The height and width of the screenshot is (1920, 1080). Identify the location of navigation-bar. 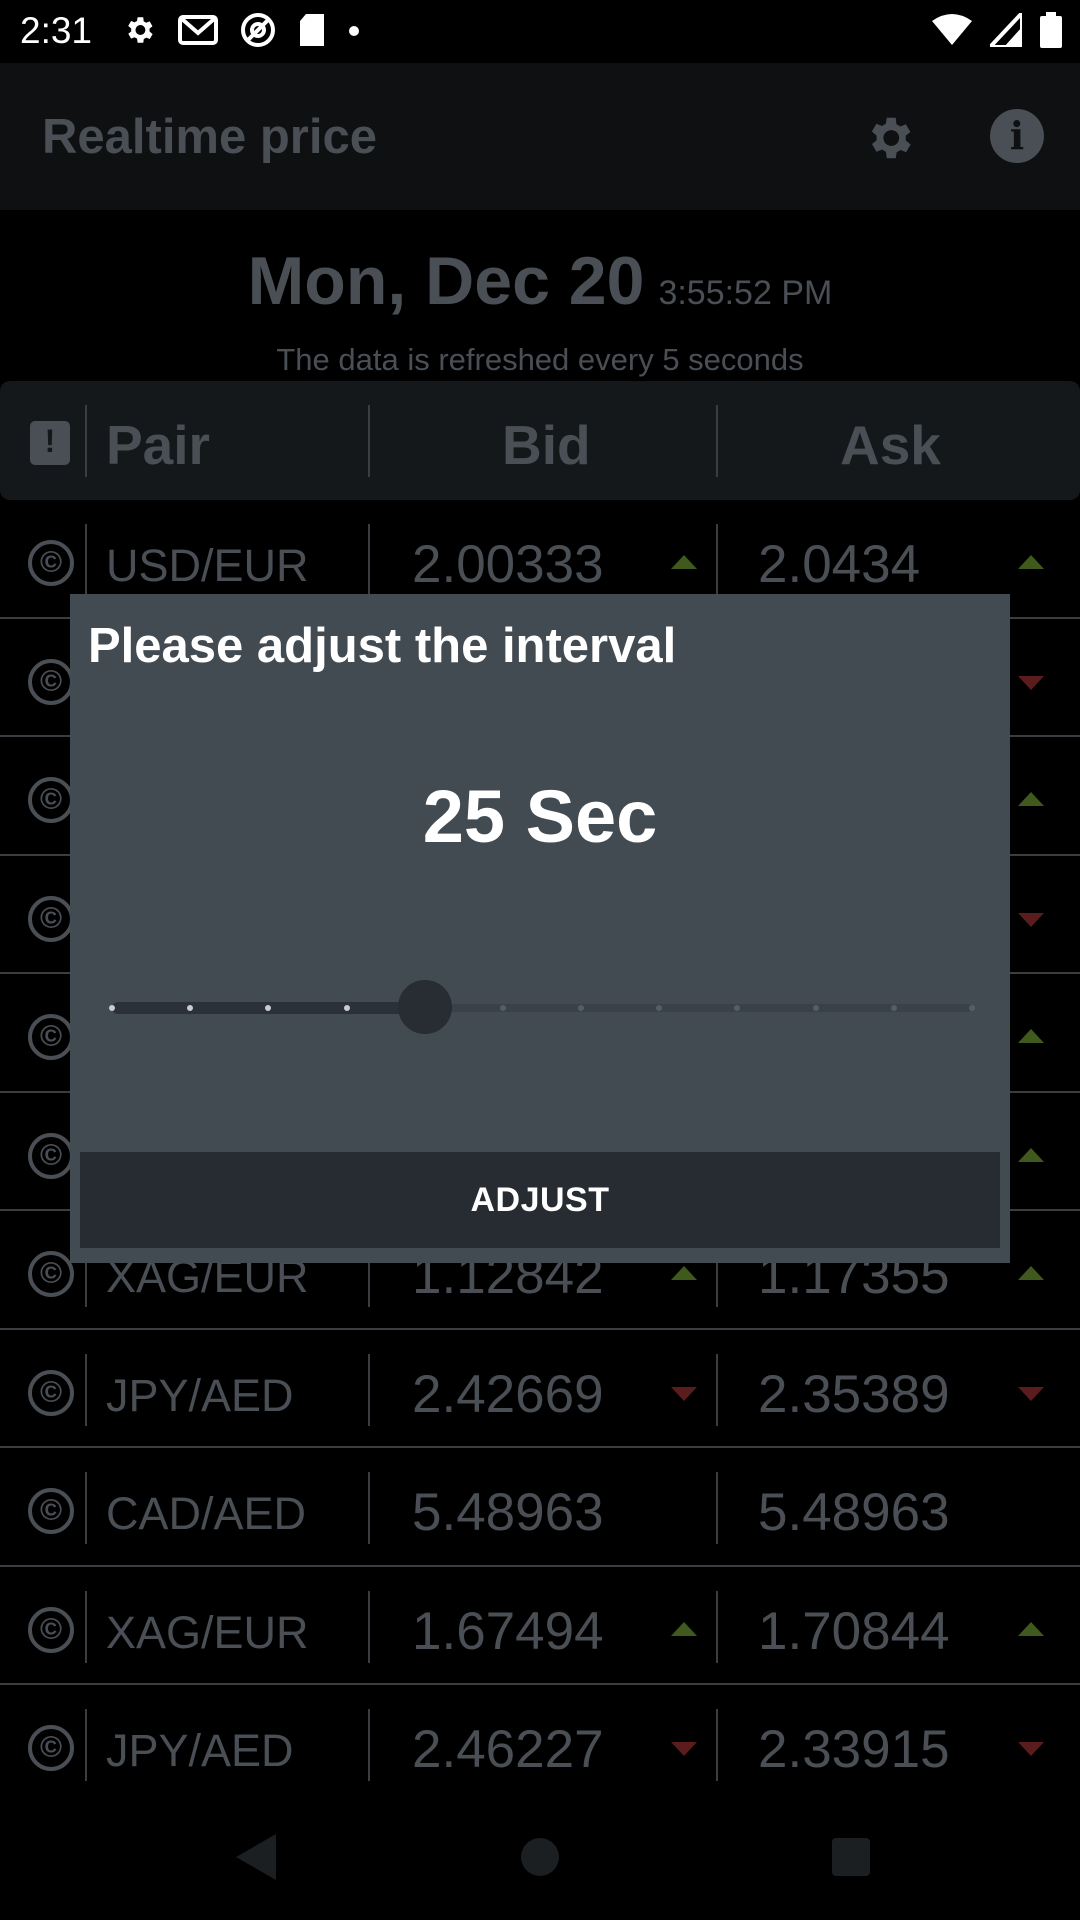
(540, 1856).